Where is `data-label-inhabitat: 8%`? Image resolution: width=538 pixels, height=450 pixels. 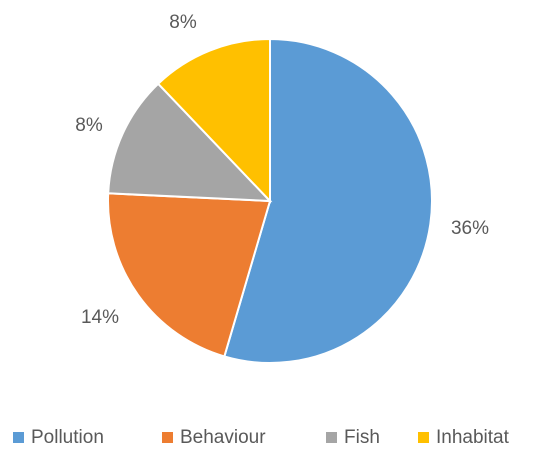
data-label-inhabitat: 8% is located at coordinates (183, 22).